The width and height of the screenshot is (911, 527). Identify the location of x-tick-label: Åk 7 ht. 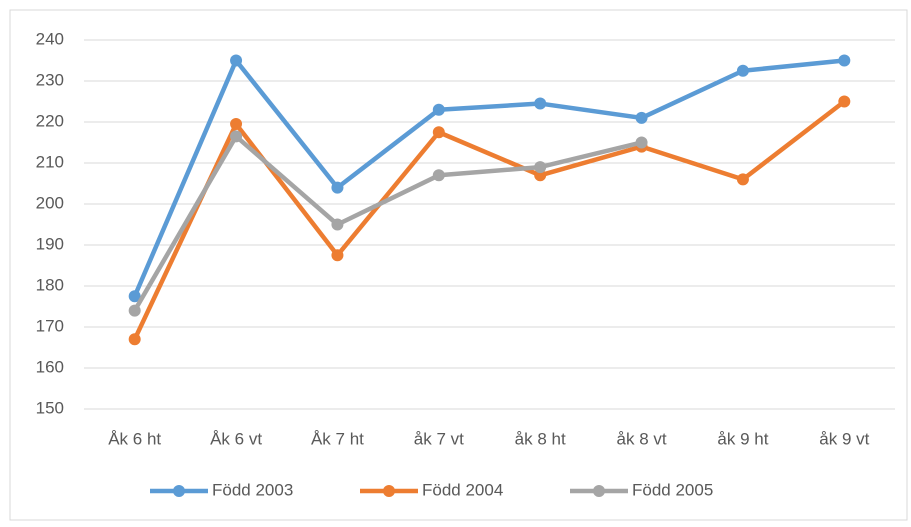
(337, 438).